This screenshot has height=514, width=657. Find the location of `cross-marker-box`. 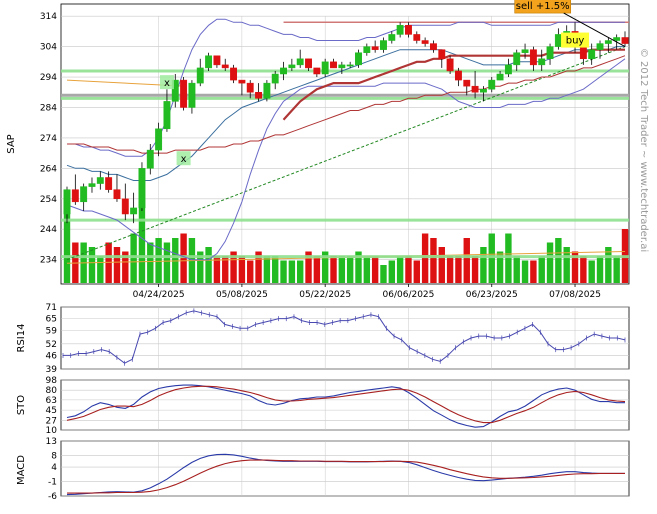

cross-marker-box is located at coordinates (183, 158).